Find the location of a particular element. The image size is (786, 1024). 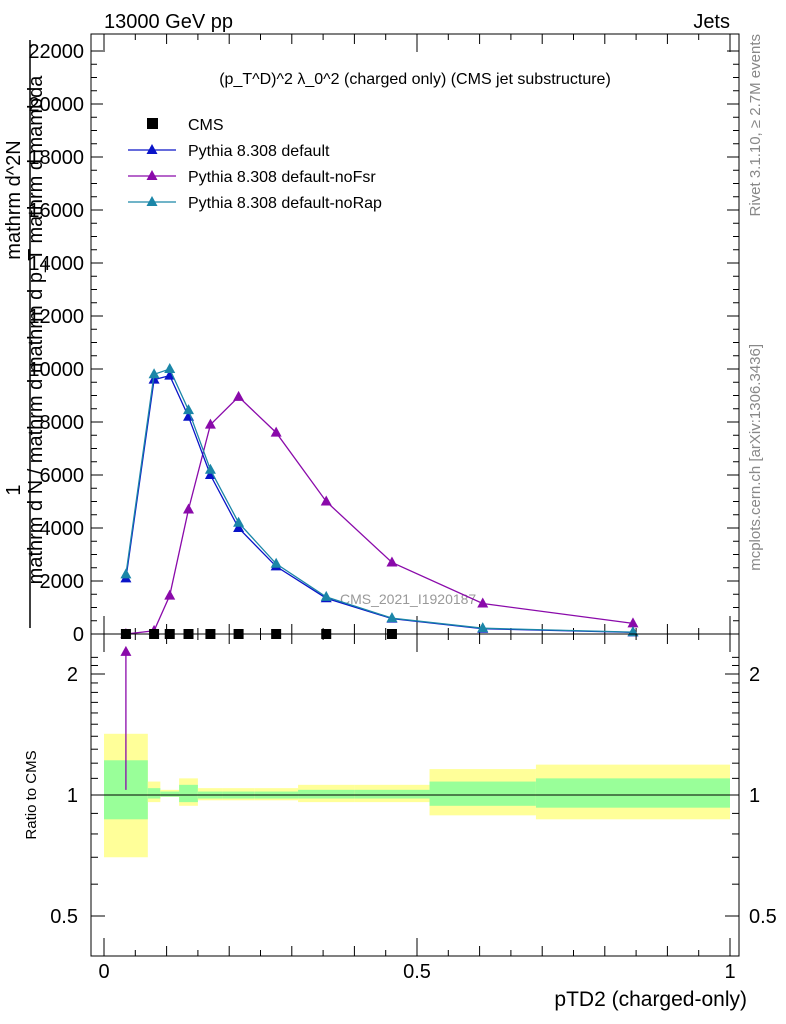

ratio-point-noFsr is located at coordinates (126, 650).